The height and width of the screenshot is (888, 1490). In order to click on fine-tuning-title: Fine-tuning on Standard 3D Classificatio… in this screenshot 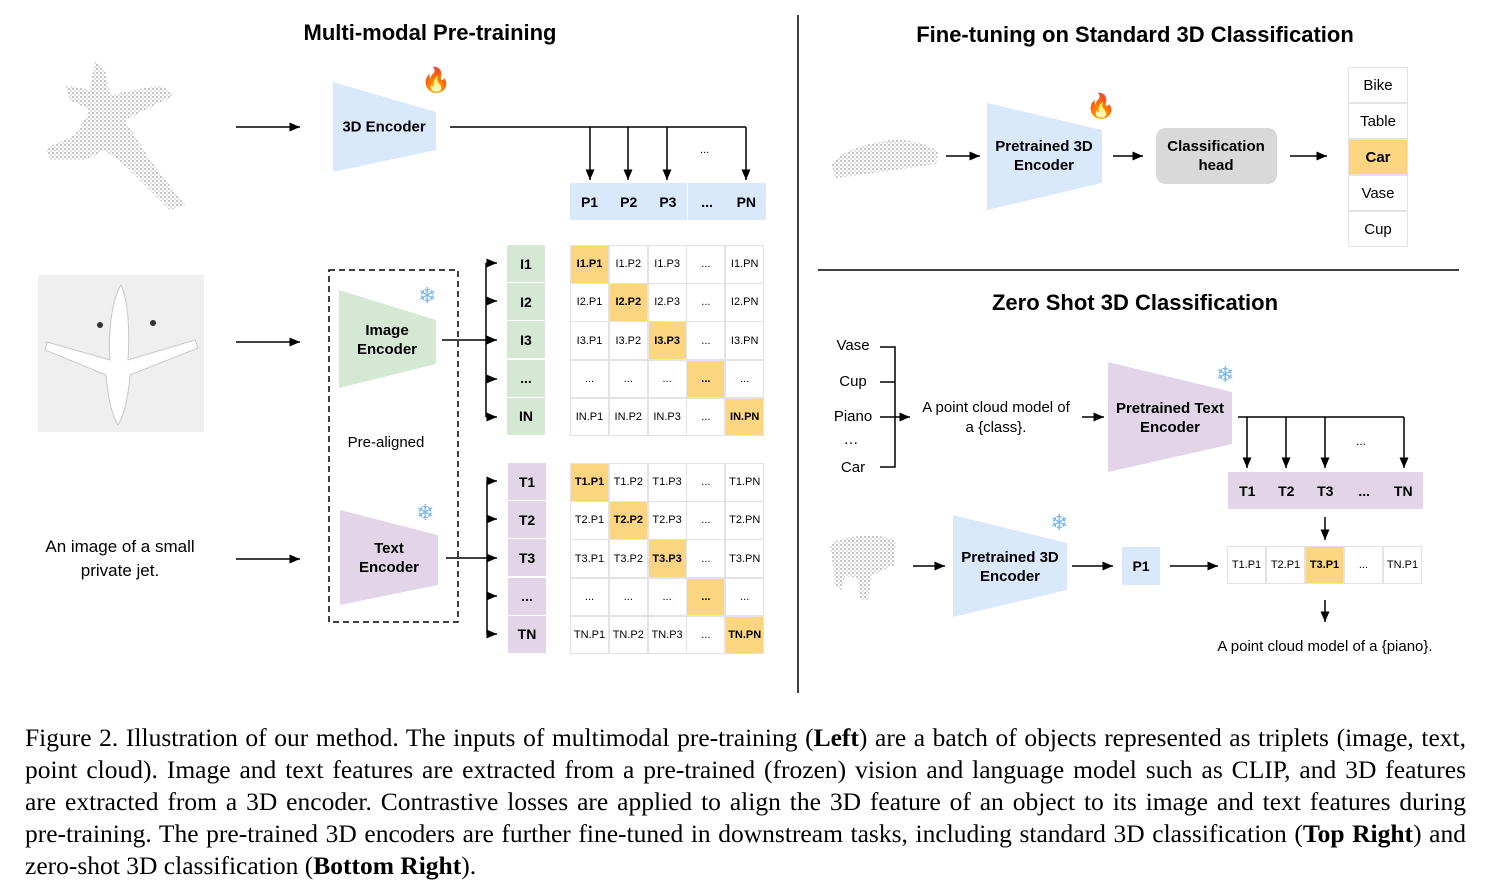, I will do `click(1135, 34)`.